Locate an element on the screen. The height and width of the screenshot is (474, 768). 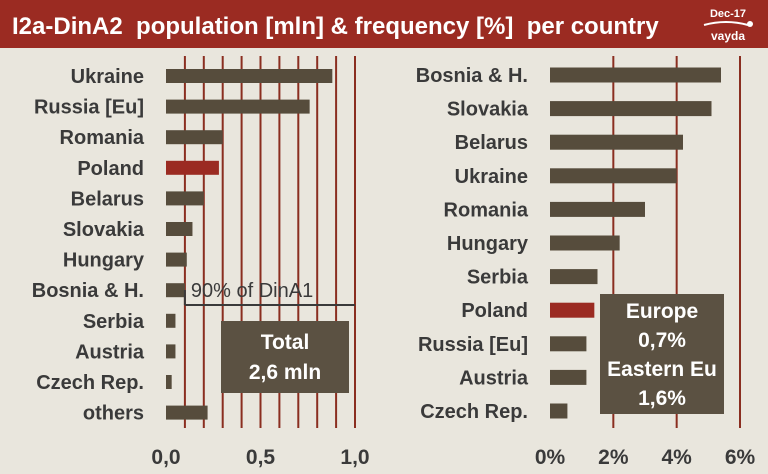
x-tick-label: 0% is located at coordinates (550, 457).